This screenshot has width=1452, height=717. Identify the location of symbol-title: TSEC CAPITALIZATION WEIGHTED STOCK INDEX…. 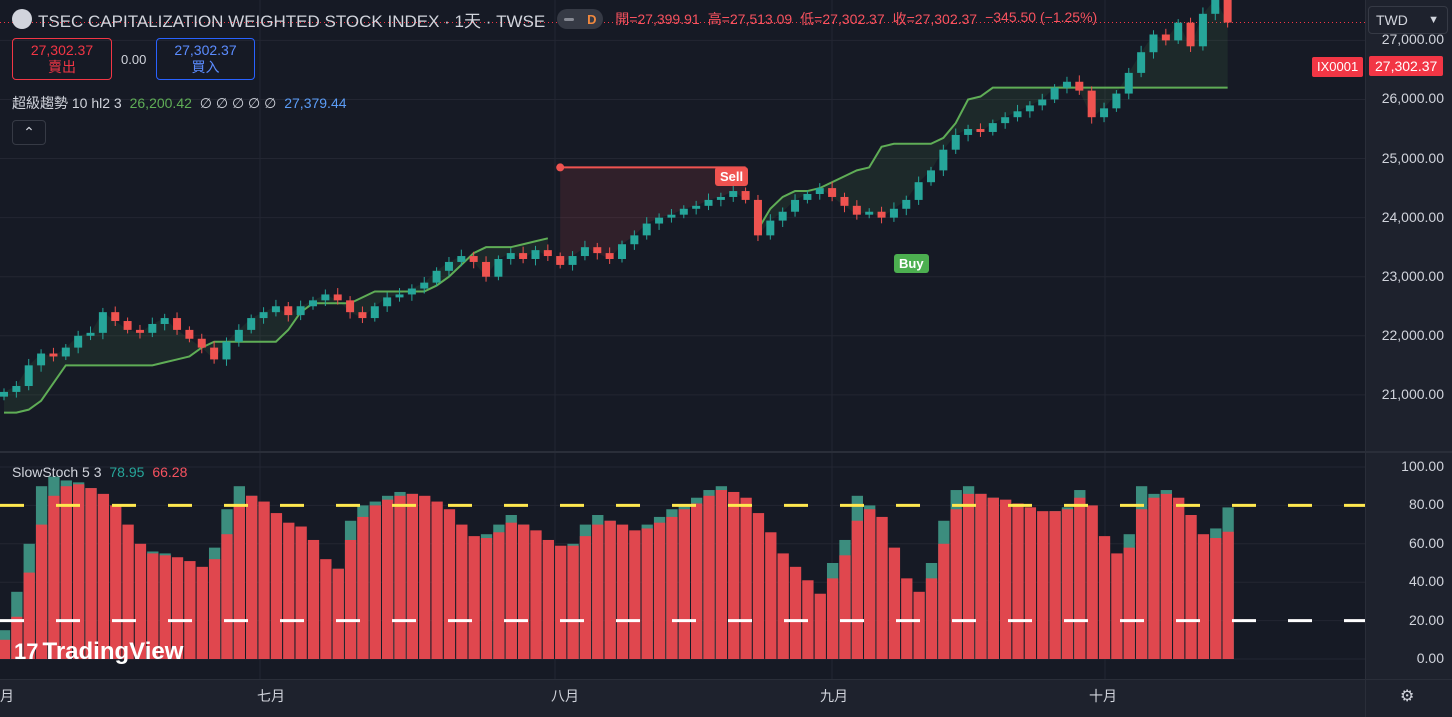
(292, 21).